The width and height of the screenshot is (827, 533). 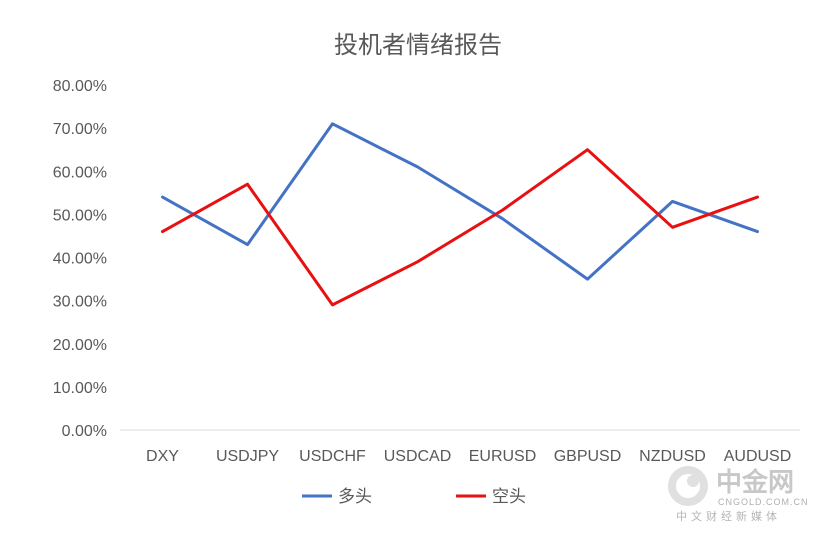 I want to click on x-tick-label: USDCHF, so click(x=332, y=456).